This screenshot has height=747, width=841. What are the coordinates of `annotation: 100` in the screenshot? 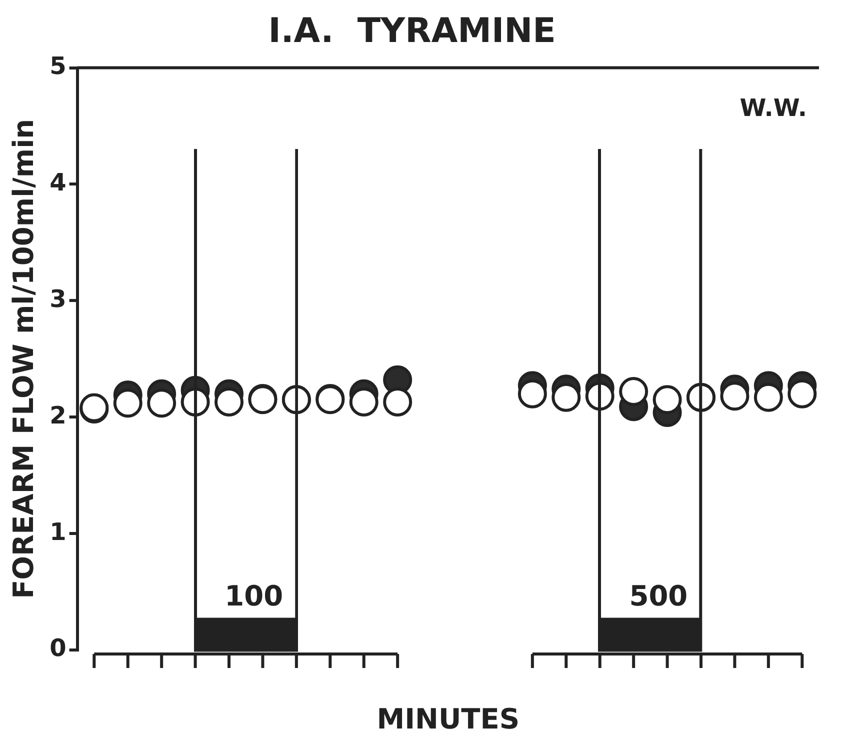 It's located at (254, 595).